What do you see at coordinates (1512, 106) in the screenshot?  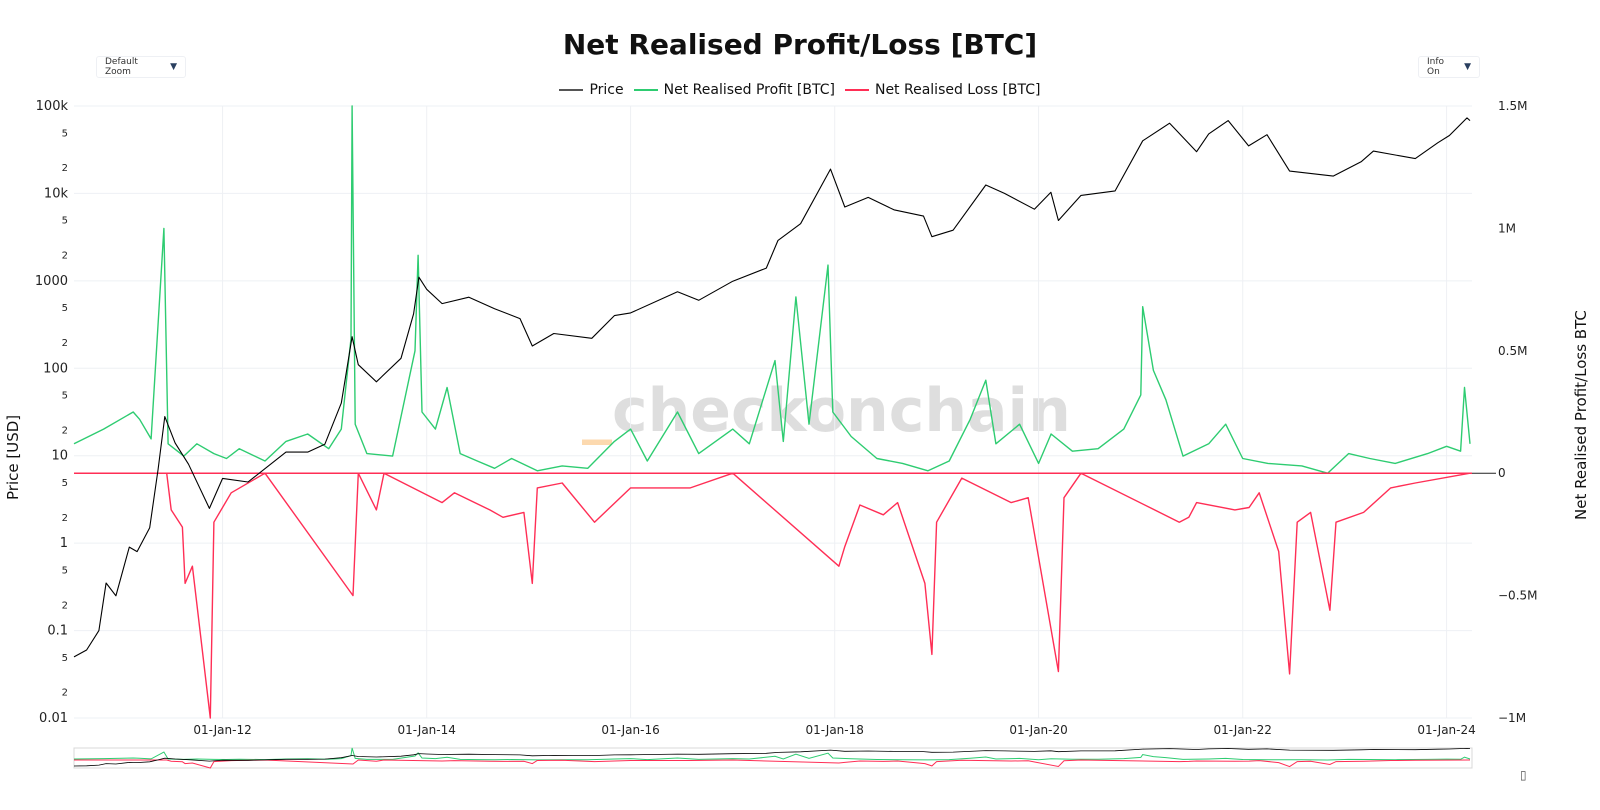 I see `y-right-tick-label: 1.5M` at bounding box center [1512, 106].